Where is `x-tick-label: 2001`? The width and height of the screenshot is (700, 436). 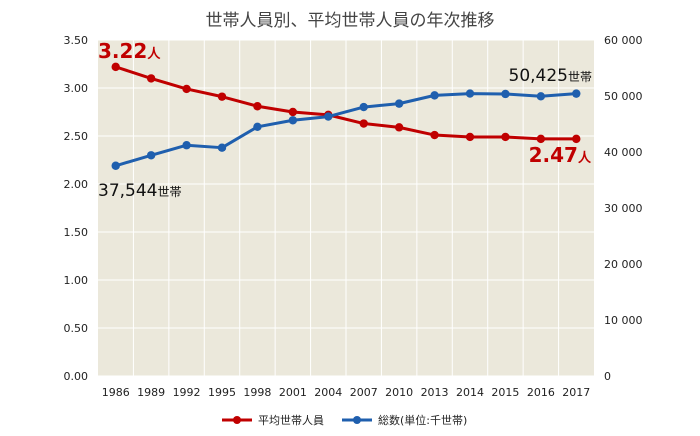 x-tick-label: 2001 is located at coordinates (293, 392).